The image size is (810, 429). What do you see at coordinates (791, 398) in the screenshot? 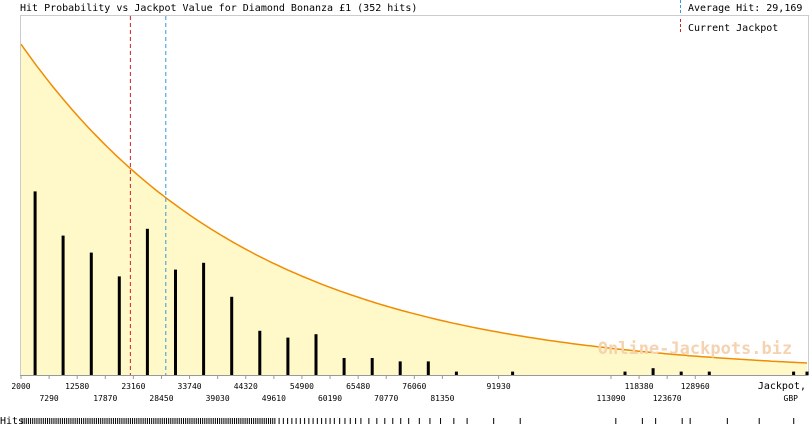
I see `x-axis-label-line2: GBP` at bounding box center [791, 398].